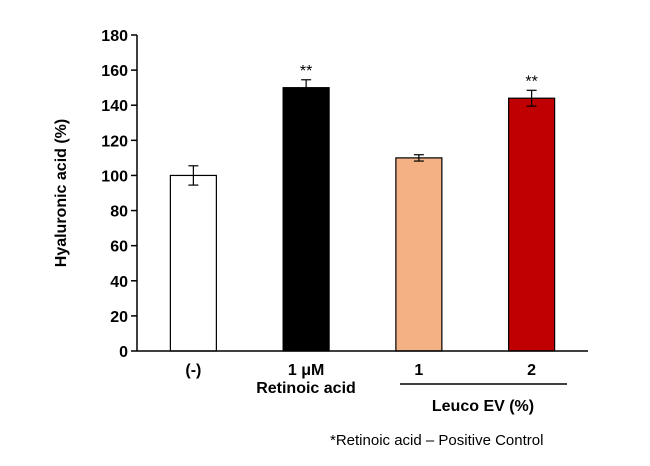 Image resolution: width=650 pixels, height=466 pixels. What do you see at coordinates (306, 370) in the screenshot?
I see `x-tick-label: 1 μM` at bounding box center [306, 370].